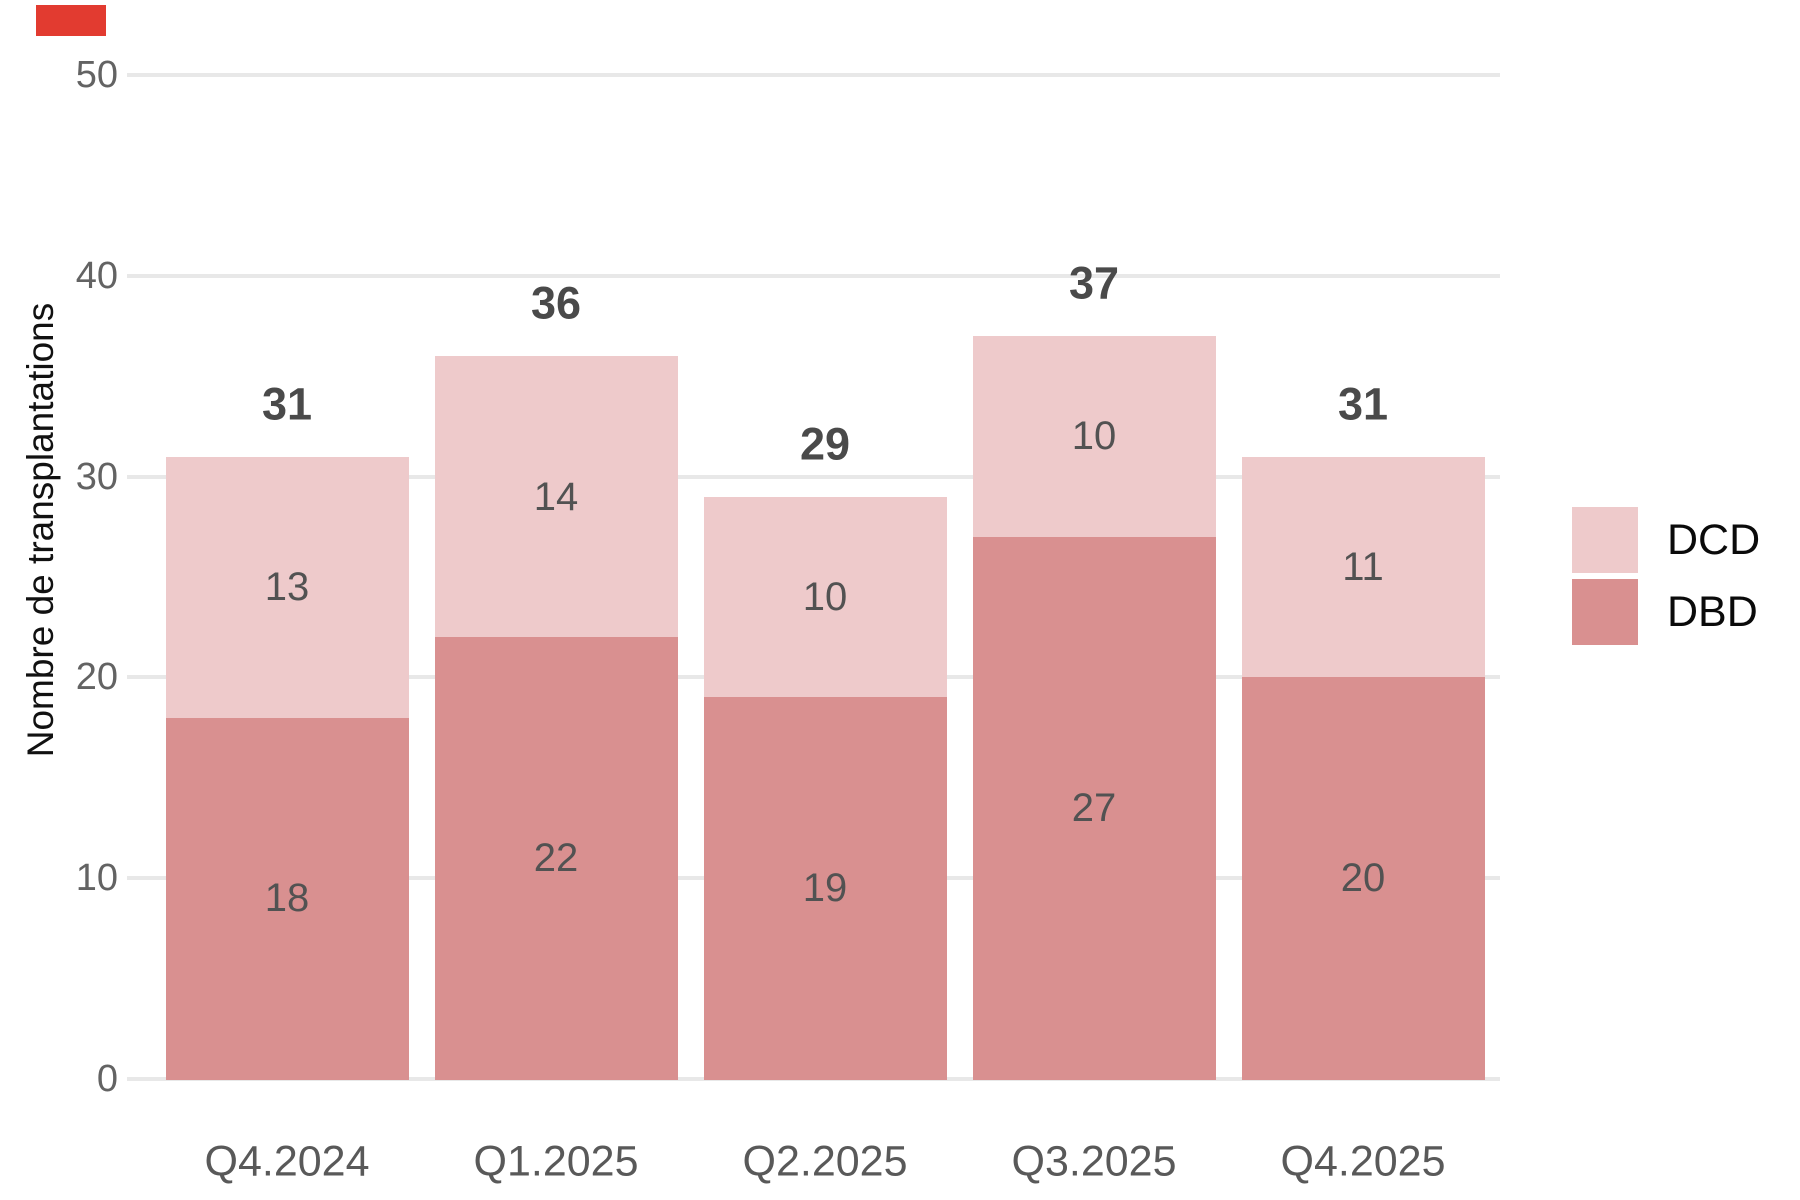  I want to click on x-tick-label-Q1.2025: Q1.2025, so click(556, 1161).